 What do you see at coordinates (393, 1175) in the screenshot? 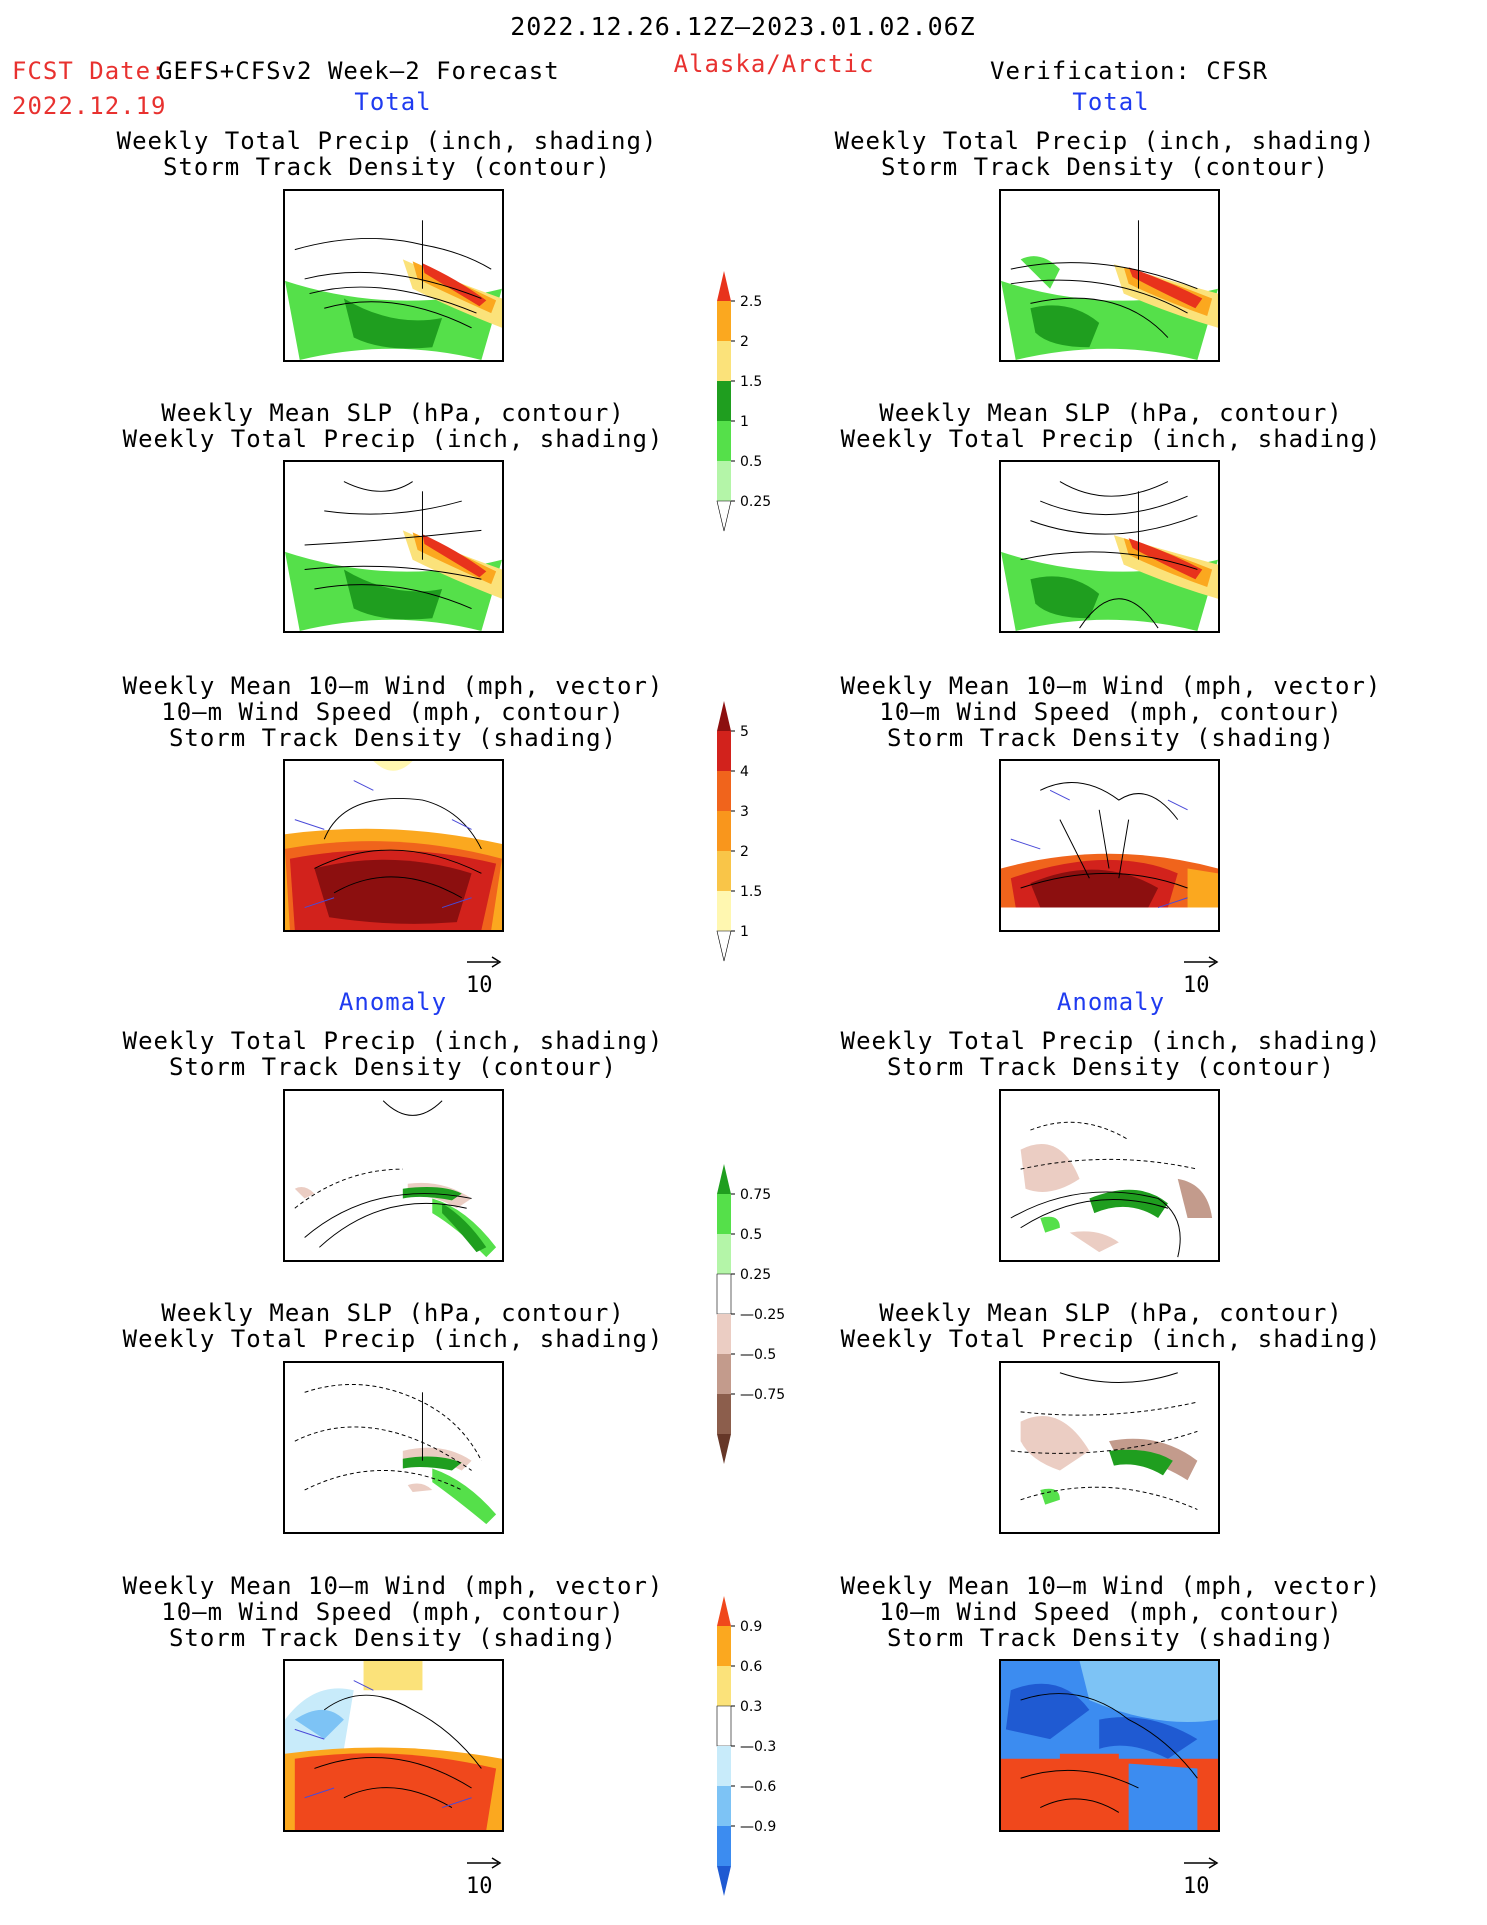
I see `map-anom-precip-forecast` at bounding box center [393, 1175].